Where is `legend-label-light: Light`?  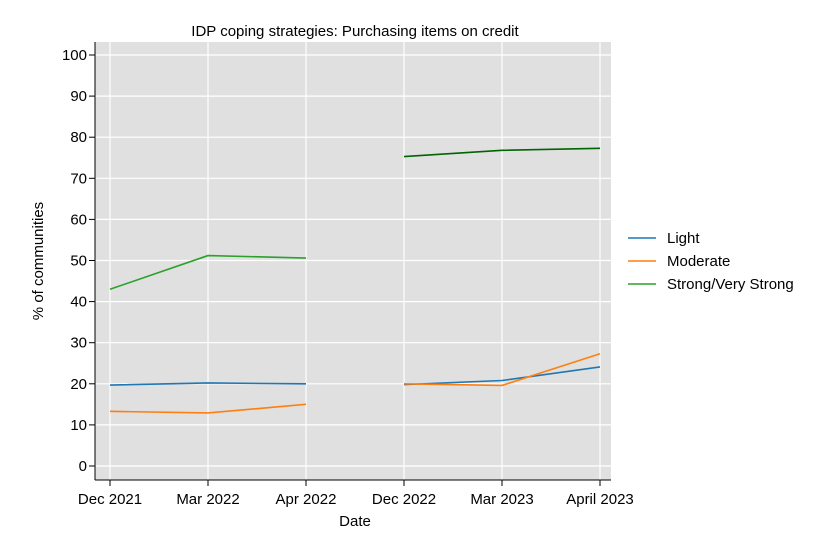 legend-label-light: Light is located at coordinates (683, 238).